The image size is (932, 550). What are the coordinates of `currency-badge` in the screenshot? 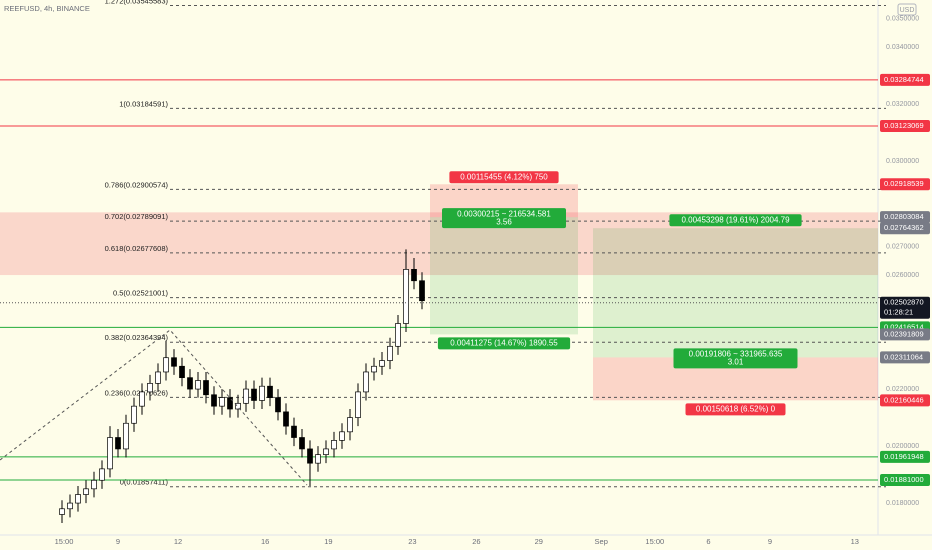 It's located at (907, 9).